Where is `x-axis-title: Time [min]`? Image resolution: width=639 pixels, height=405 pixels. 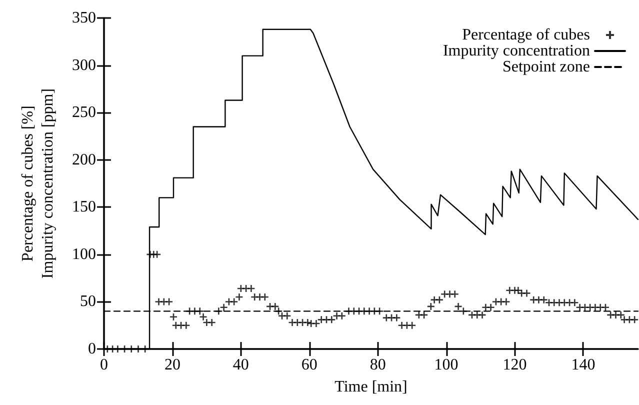
x-axis-title: Time [min] is located at coordinates (371, 387).